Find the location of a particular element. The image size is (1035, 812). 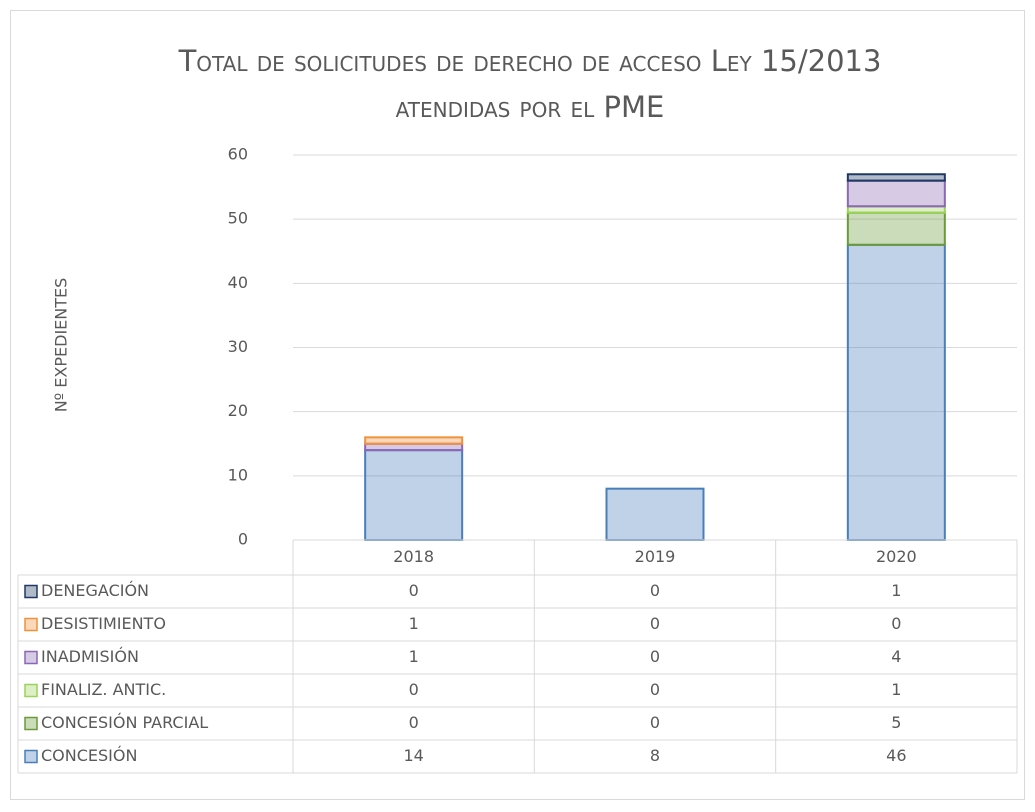

legend-label: INADMISIÓN is located at coordinates (90, 656).